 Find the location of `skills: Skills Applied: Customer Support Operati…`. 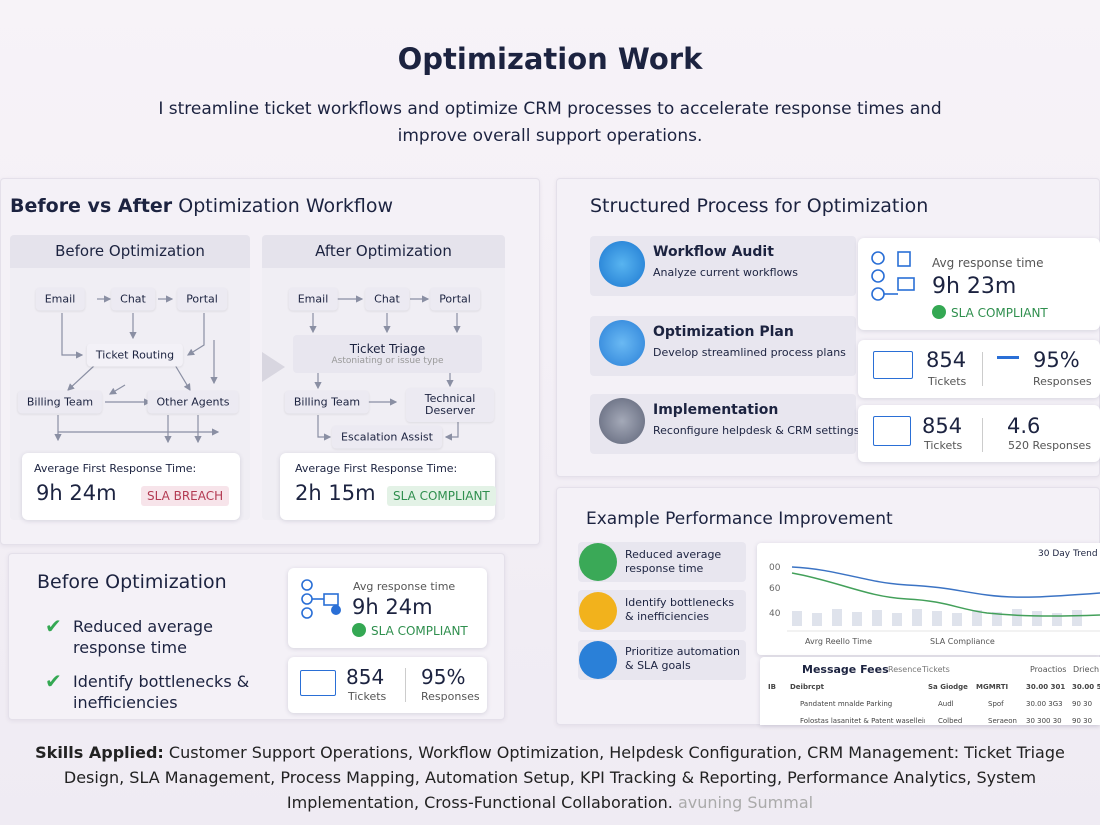

skills: Skills Applied: Customer Support Operati… is located at coordinates (550, 777).